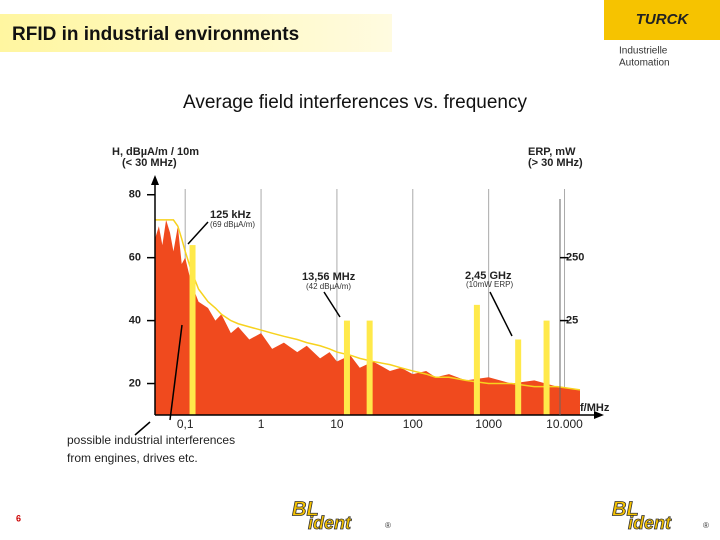 This screenshot has width=720, height=540. I want to click on y-axis-arrow, so click(155, 180).